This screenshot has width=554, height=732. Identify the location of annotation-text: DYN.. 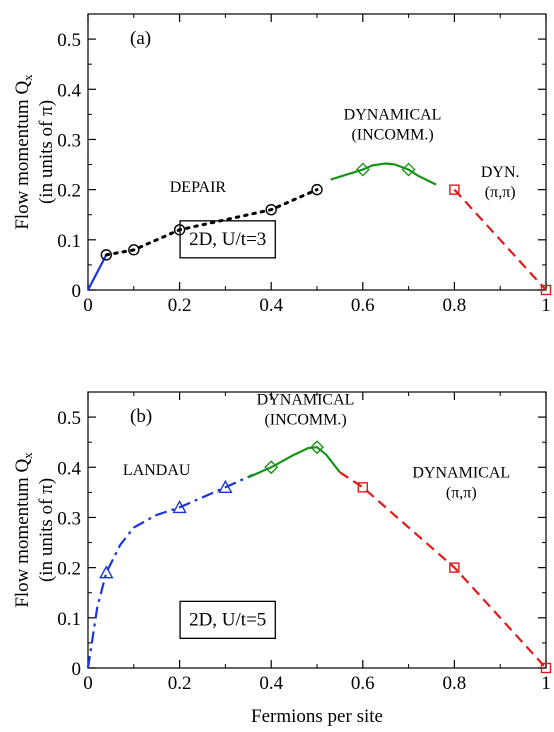
(500, 172).